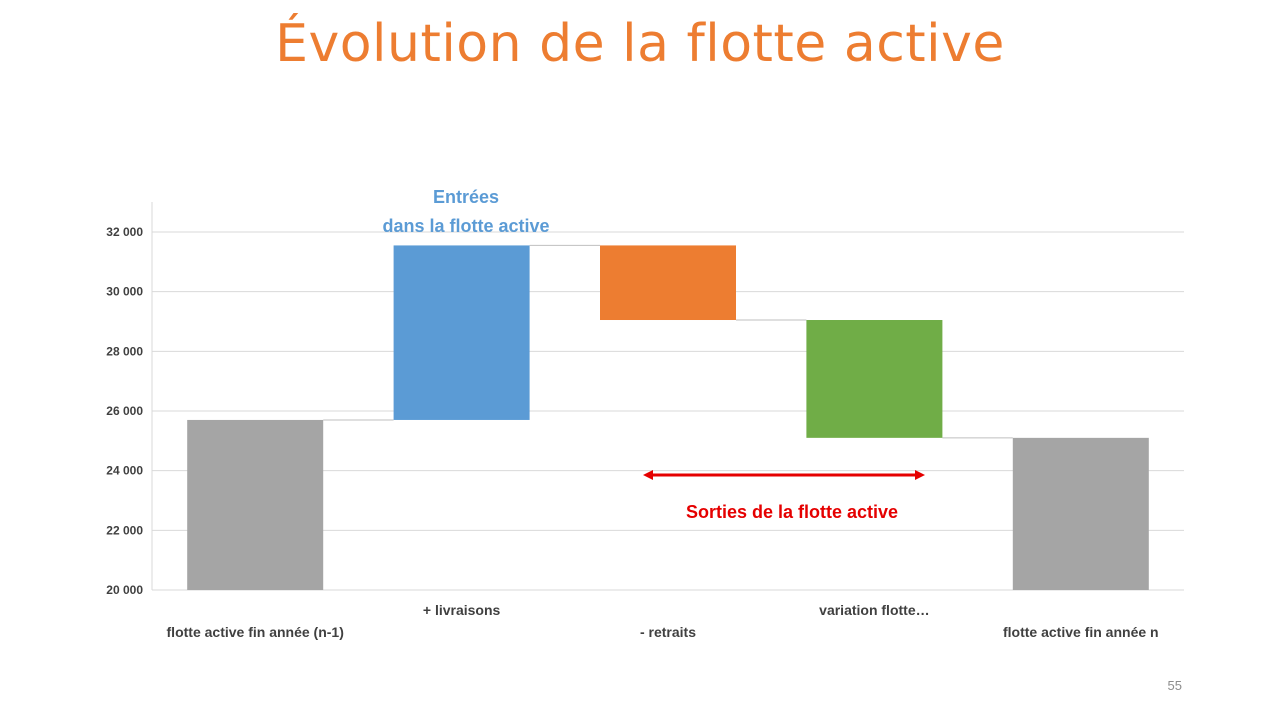  Describe the element at coordinates (465, 211) in the screenshot. I see `entrees-annotation: Entrées dans la flotte active` at that location.